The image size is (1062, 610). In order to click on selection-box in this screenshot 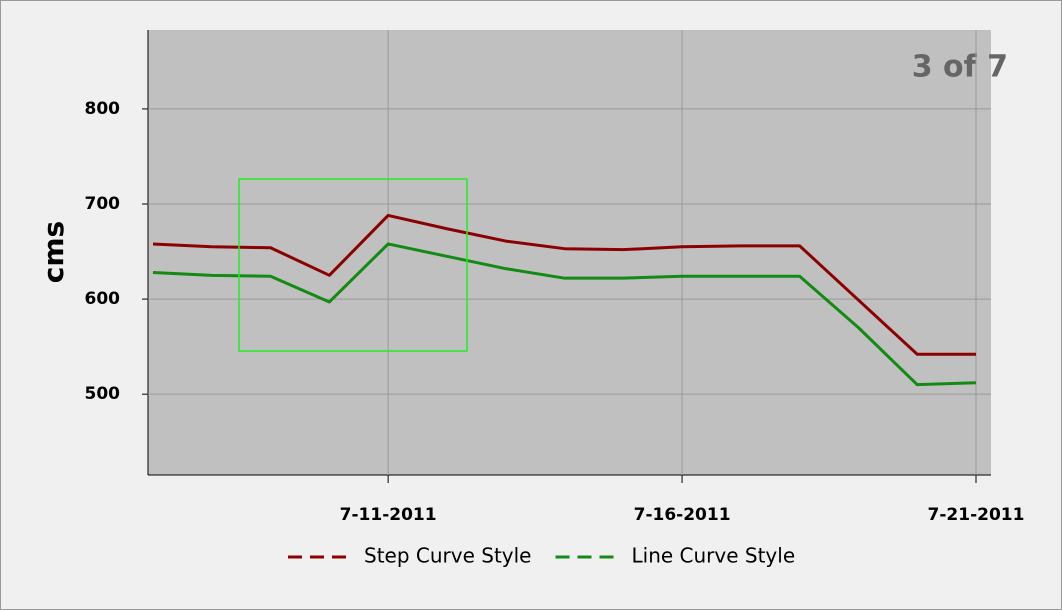, I will do `click(353, 265)`.